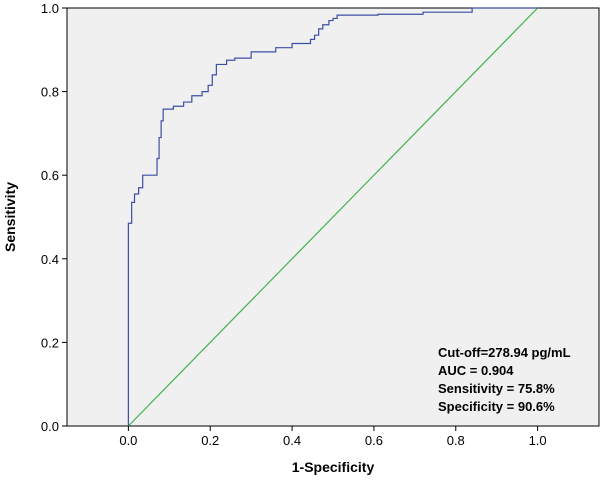 The height and width of the screenshot is (480, 603). I want to click on y-tick-label: 0.6, so click(50, 175).